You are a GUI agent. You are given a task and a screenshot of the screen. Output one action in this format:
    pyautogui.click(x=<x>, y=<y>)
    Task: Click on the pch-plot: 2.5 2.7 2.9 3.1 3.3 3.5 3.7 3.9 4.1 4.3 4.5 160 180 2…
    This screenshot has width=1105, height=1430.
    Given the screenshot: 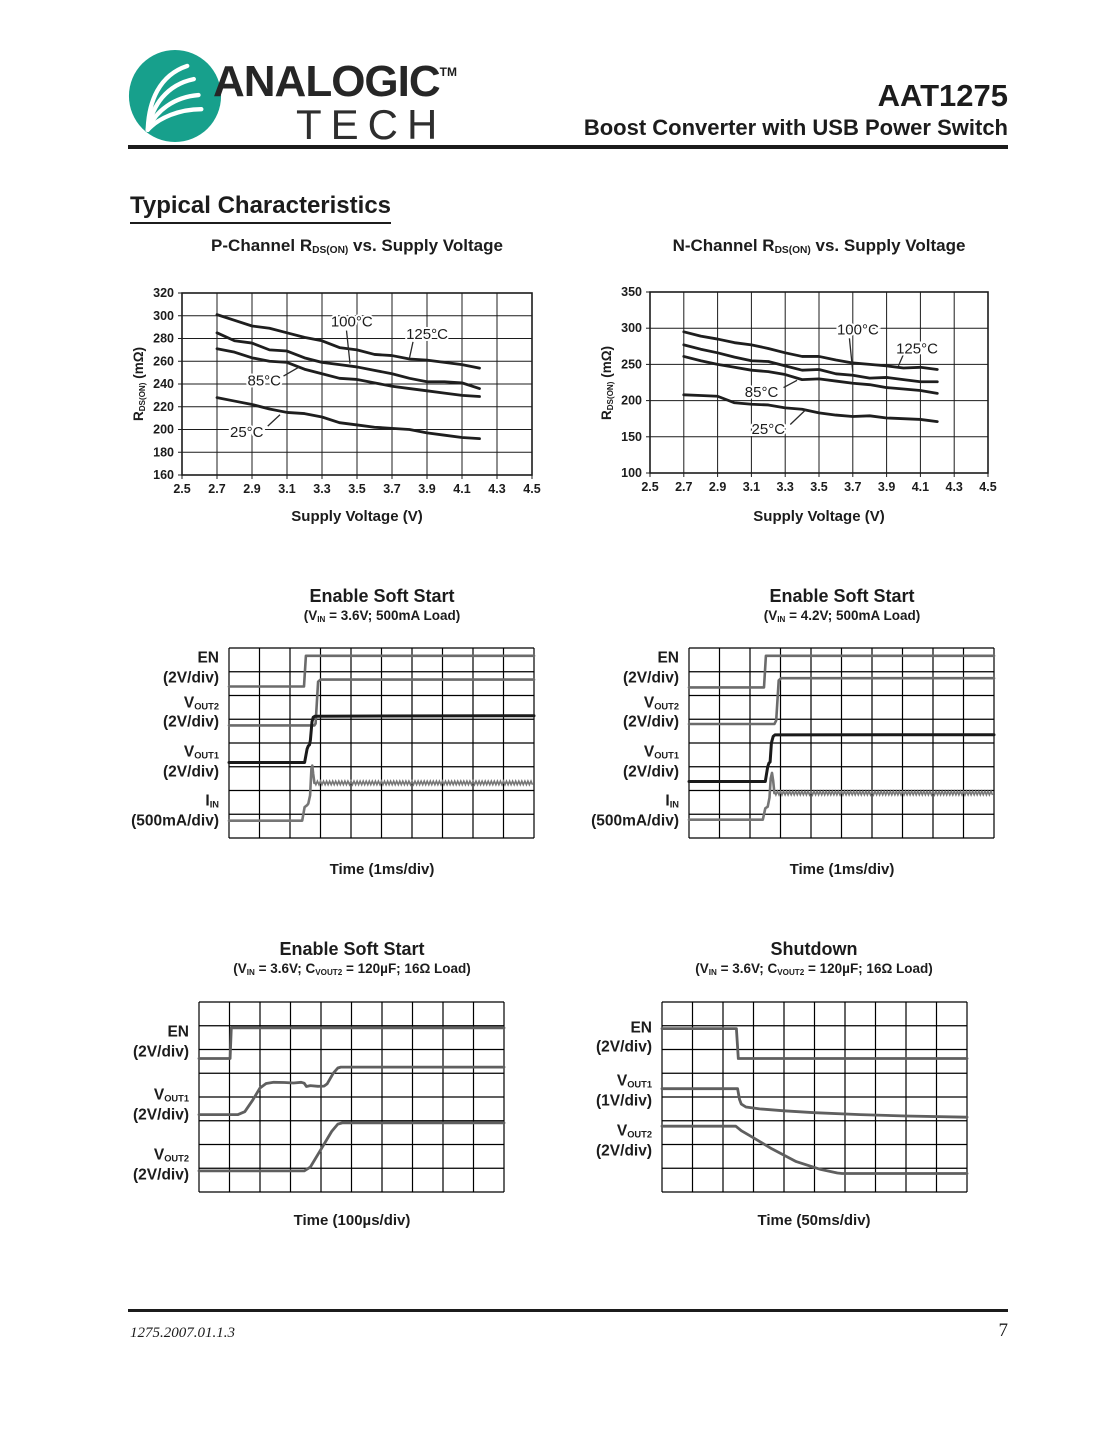 What is the action you would take?
    pyautogui.click(x=347, y=391)
    